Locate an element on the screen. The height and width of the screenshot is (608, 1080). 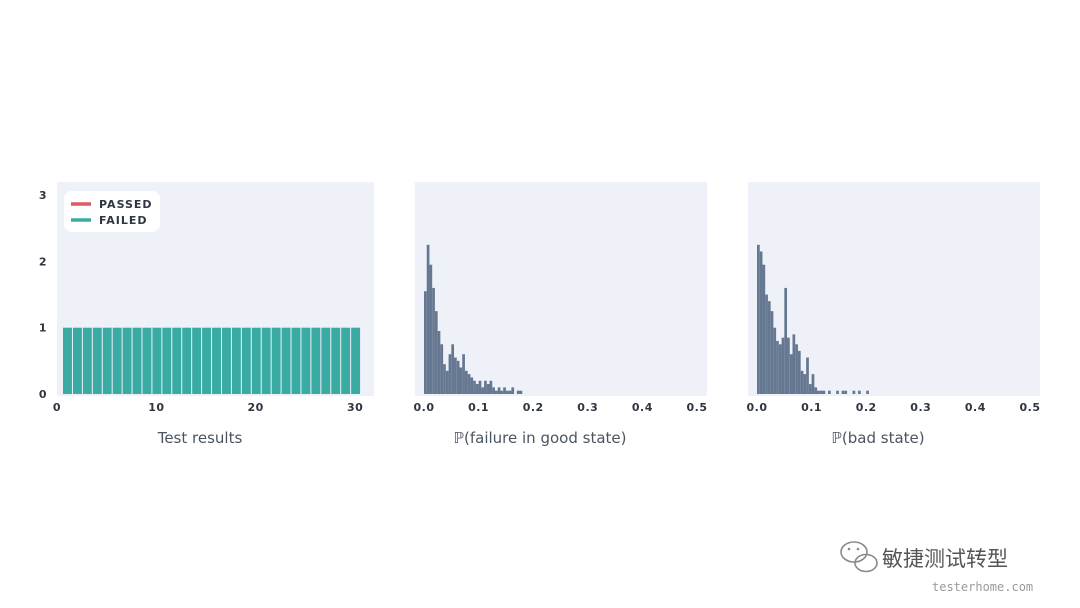
legend: PASSED FAILED is located at coordinates (112, 211).